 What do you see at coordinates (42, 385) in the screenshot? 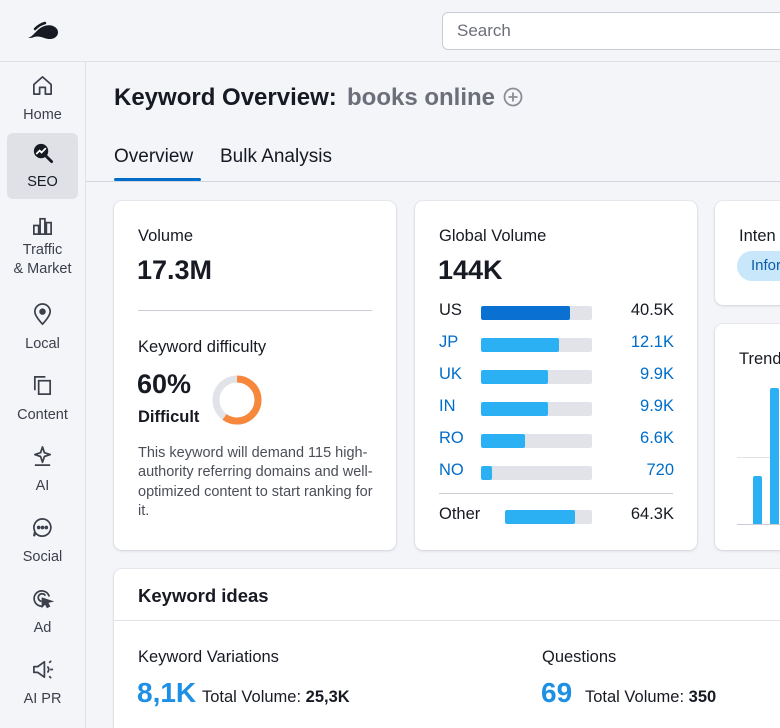
I see `content-icon` at bounding box center [42, 385].